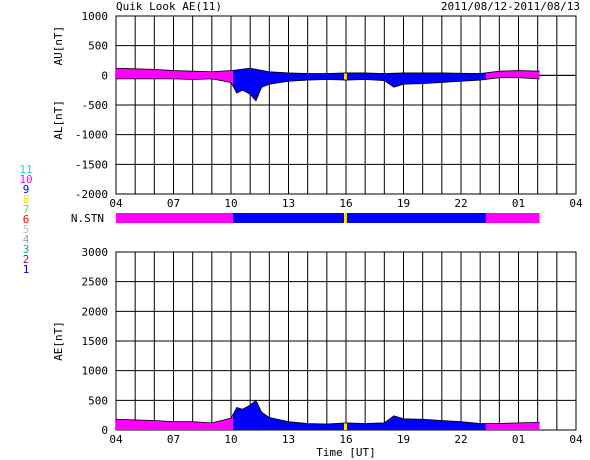 The image size is (590, 460). Describe the element at coordinates (95, 341) in the screenshot. I see `y-tick-label: 1500` at that location.